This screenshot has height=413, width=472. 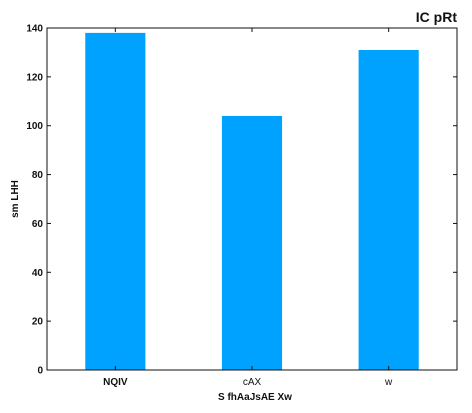 What do you see at coordinates (38, 224) in the screenshot?
I see `y-tick-label: 60` at bounding box center [38, 224].